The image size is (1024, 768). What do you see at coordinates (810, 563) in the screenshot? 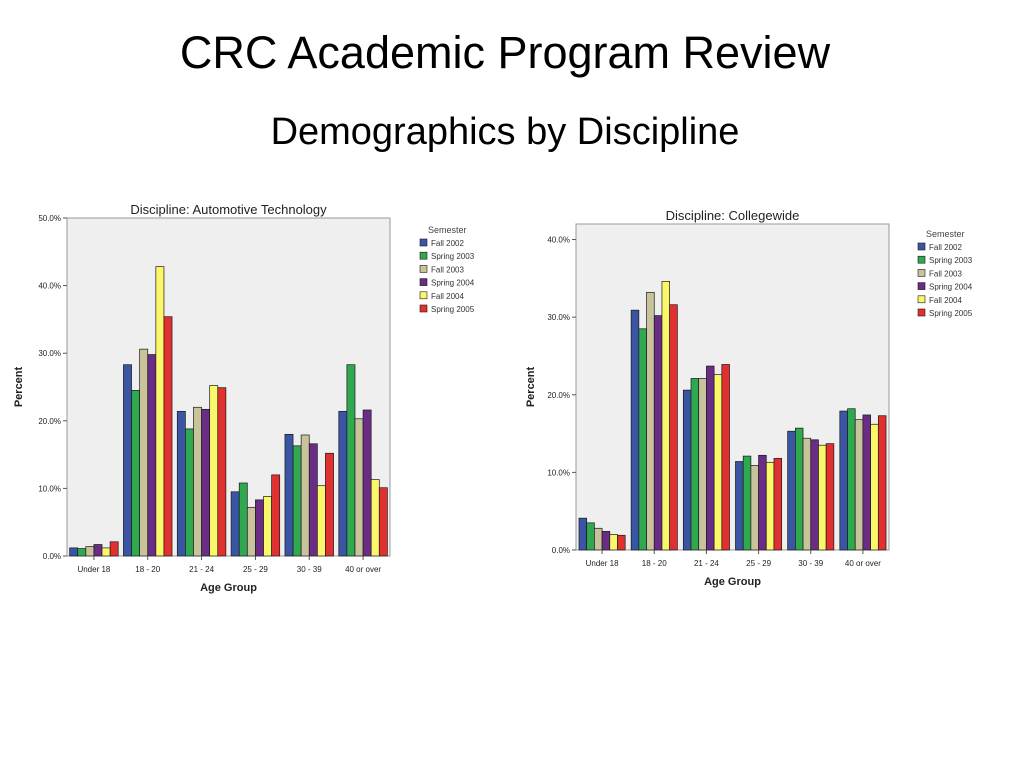
I see `x-tick-label: 30 - 39` at bounding box center [810, 563].